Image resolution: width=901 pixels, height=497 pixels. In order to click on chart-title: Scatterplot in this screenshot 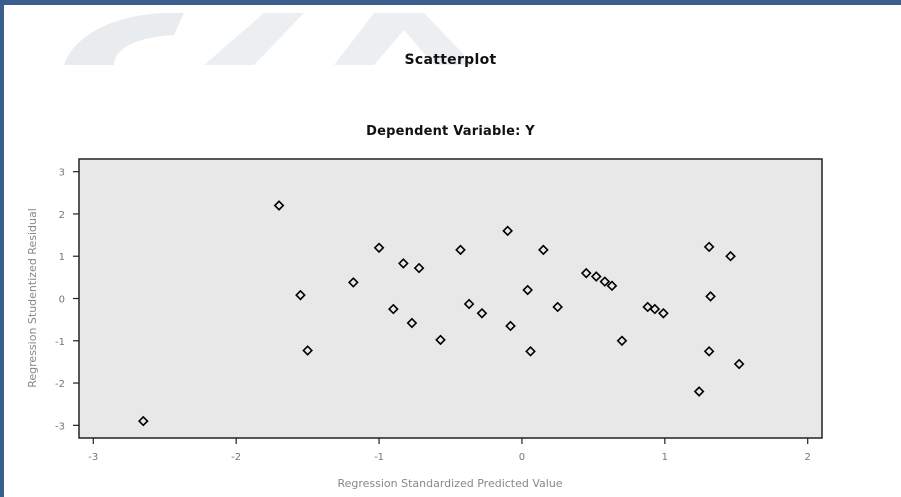, I will do `click(450, 60)`.